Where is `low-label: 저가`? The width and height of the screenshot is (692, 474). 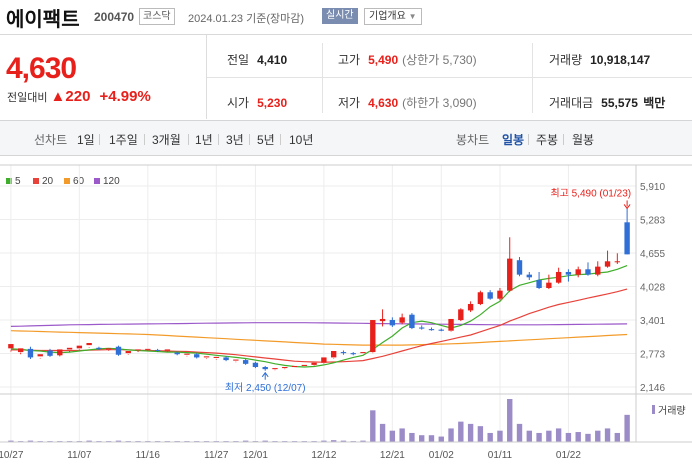 low-label: 저가 is located at coordinates (349, 103).